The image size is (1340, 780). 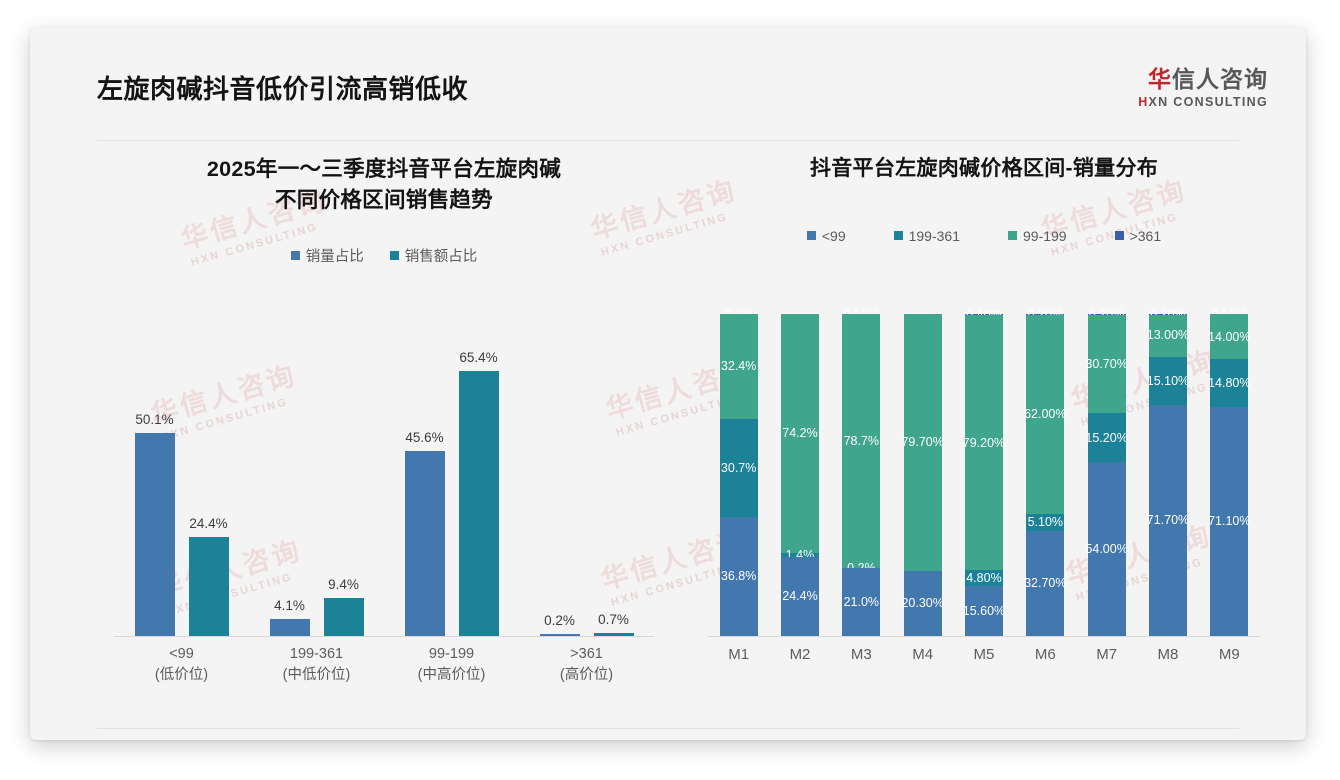 I want to click on stack-segment-199-361: 15.10%, so click(x=1168, y=381).